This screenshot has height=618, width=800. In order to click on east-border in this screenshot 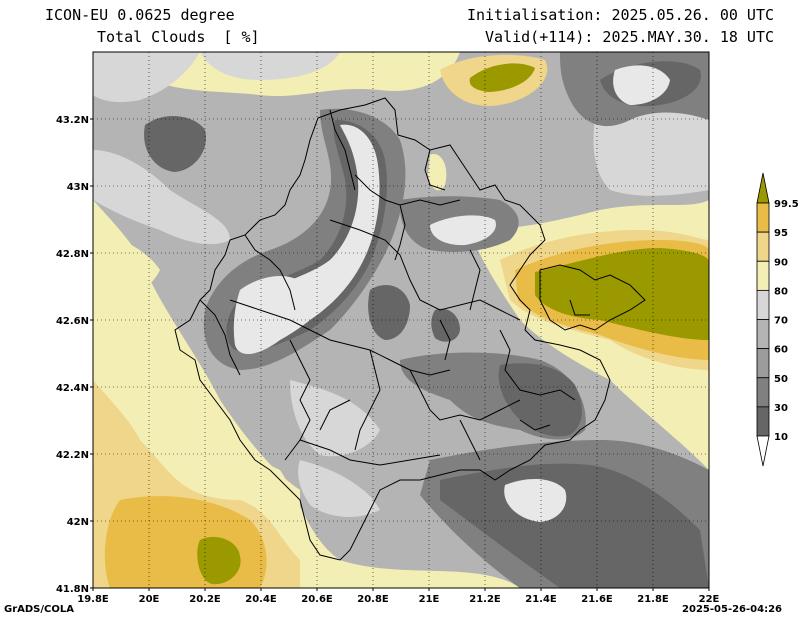, I will do `click(592, 297)`.